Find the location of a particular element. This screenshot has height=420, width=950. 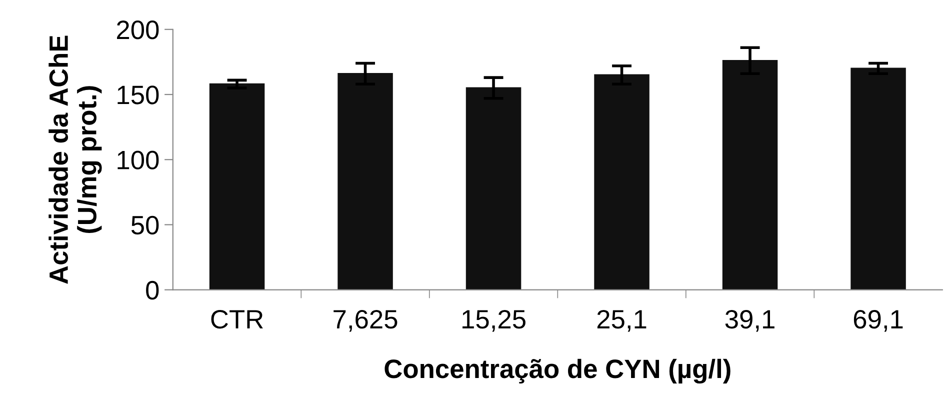

x-tick-label: 39,1 is located at coordinates (749, 321).